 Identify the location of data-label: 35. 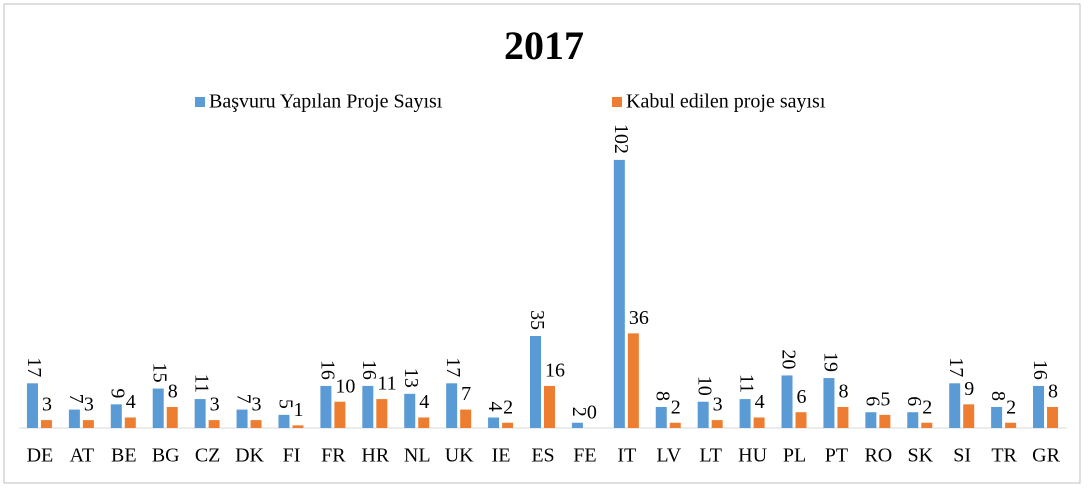
(537, 320).